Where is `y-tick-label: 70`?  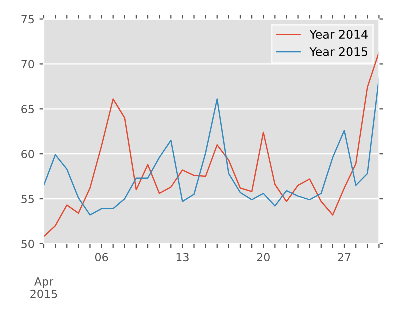
y-tick-label: 70 is located at coordinates (28, 64).